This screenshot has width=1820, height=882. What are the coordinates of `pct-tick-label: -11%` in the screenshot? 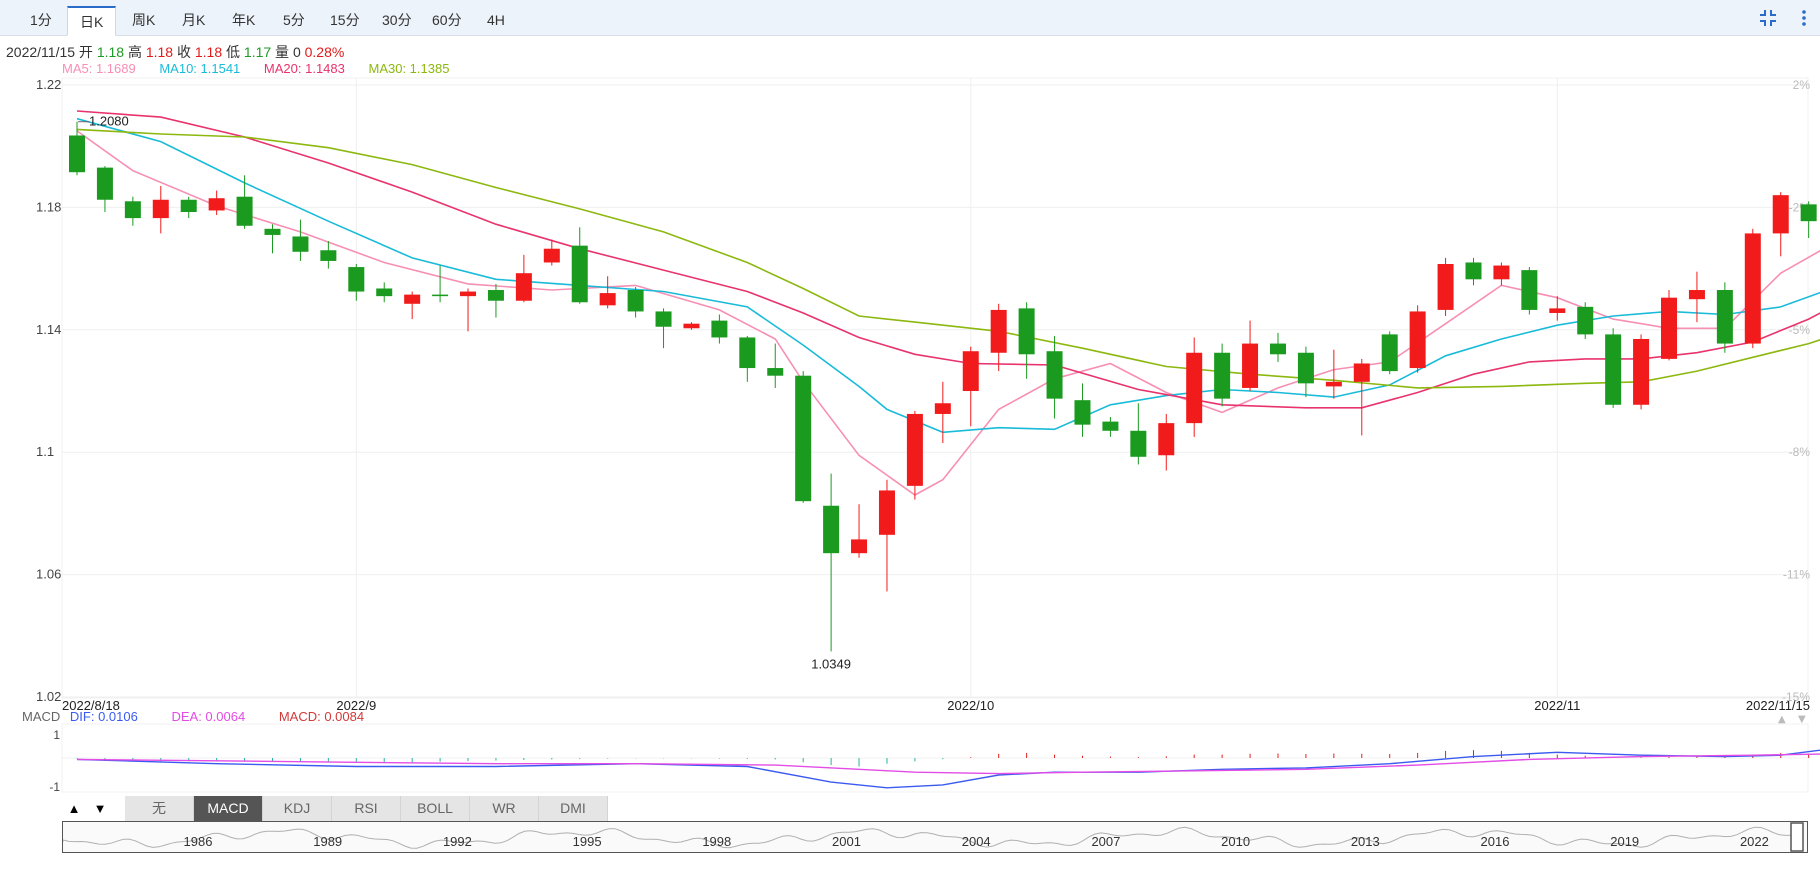 It's located at (1796, 575).